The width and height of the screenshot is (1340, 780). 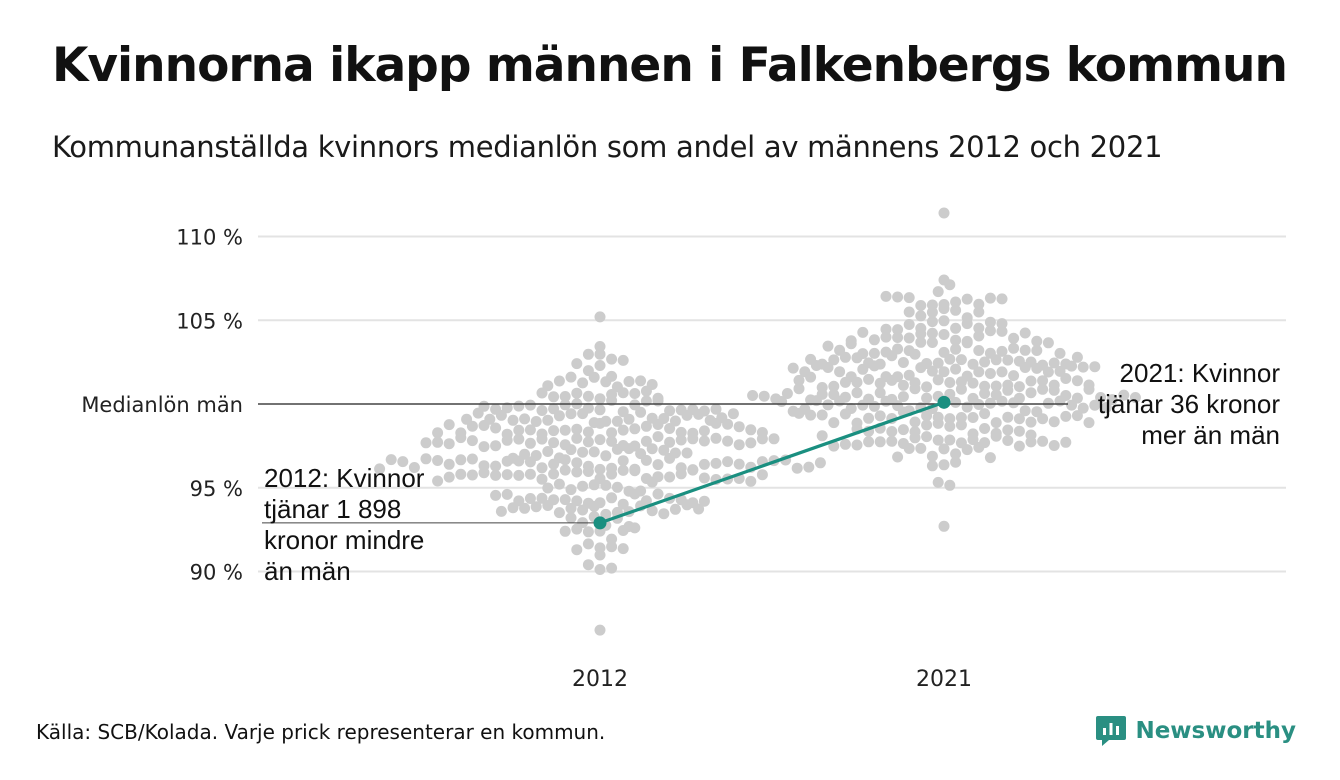 I want to click on y-tick-label: 105 %, so click(x=209, y=321).